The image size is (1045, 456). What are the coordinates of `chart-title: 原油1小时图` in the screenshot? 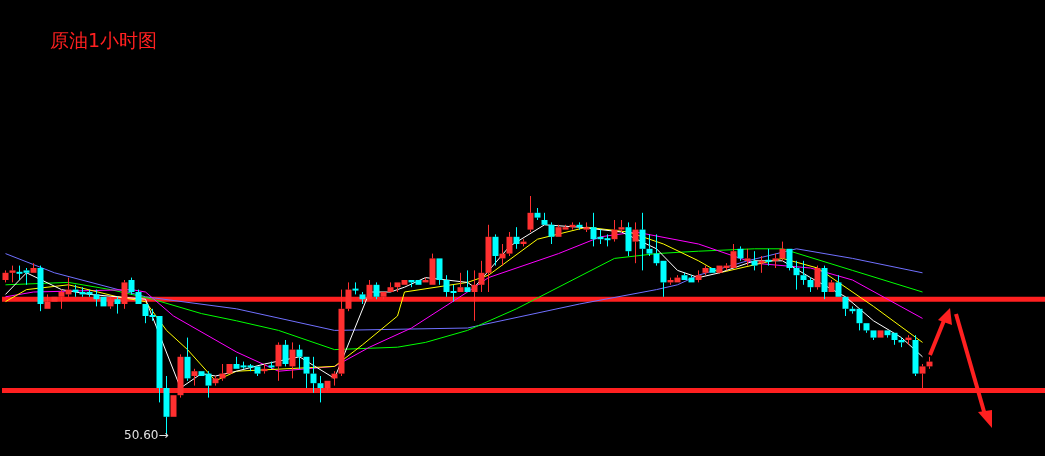 It's located at (104, 40).